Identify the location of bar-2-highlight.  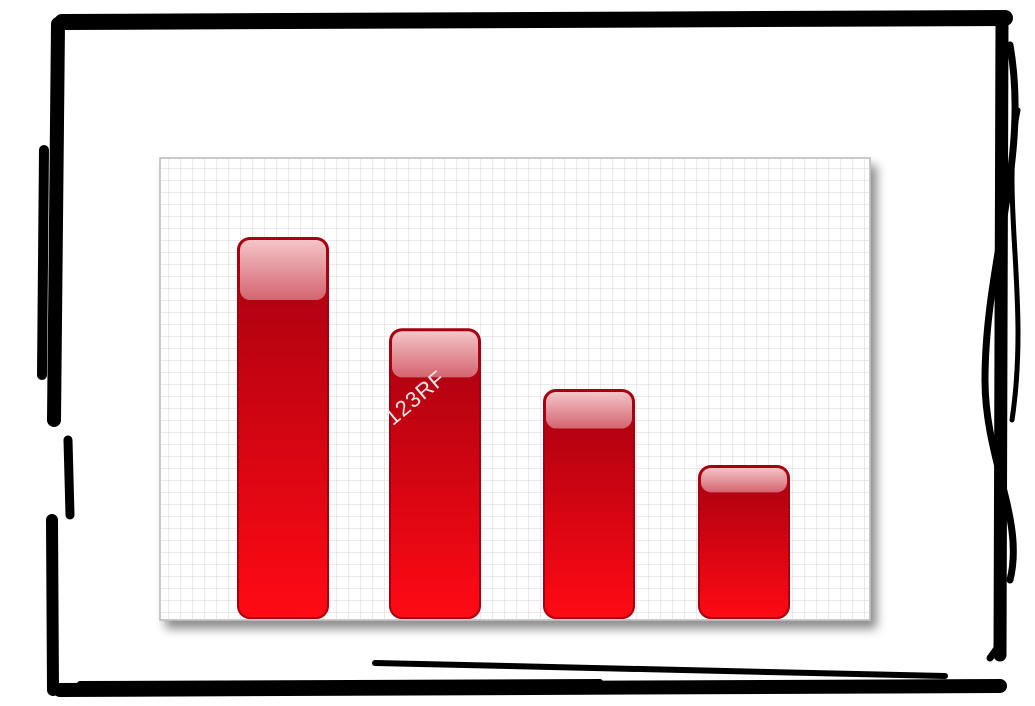
(435, 354).